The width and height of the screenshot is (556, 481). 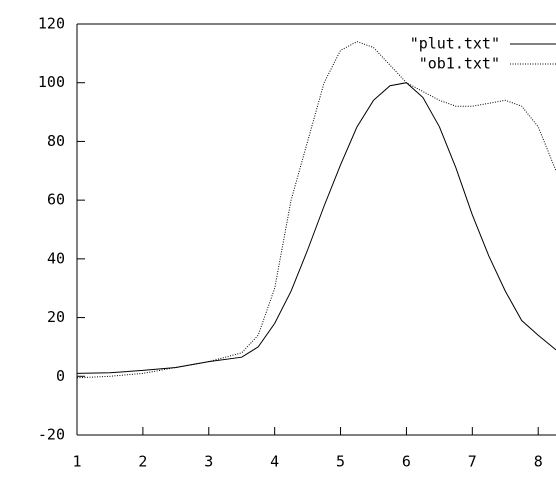 I want to click on legend-label: "ob1.txt", so click(x=459, y=64).